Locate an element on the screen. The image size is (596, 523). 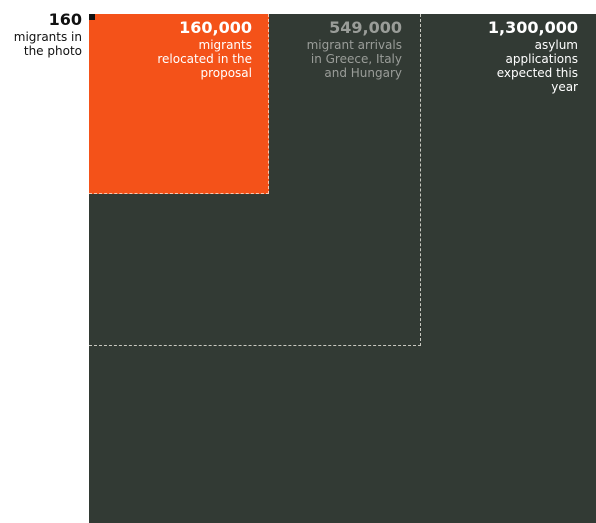
label-160000-value: 160,000 is located at coordinates (215, 27).